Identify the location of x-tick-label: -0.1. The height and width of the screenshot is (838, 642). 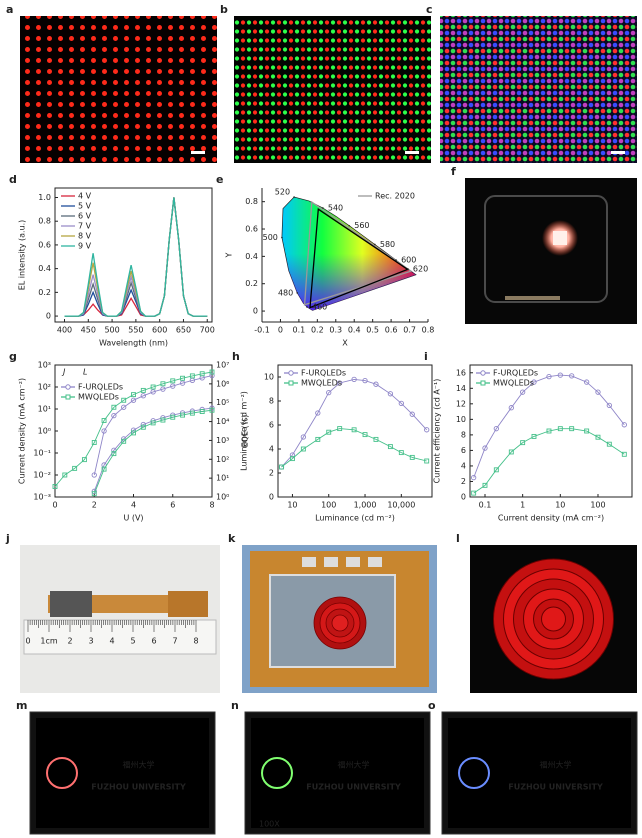
(262, 330).